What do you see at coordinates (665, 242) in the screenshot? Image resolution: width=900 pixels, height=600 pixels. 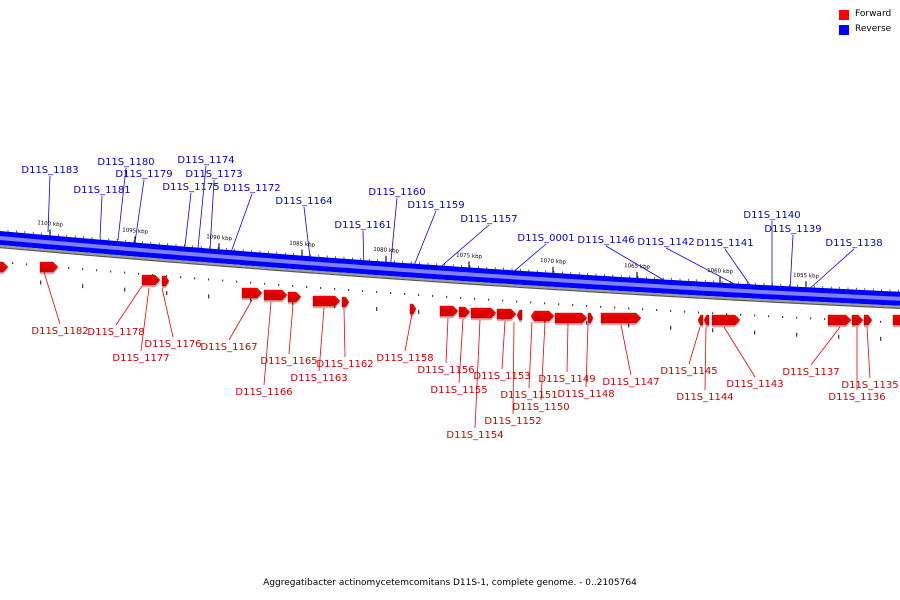 I see `reverse-gene-label: D11S_1142` at bounding box center [665, 242].